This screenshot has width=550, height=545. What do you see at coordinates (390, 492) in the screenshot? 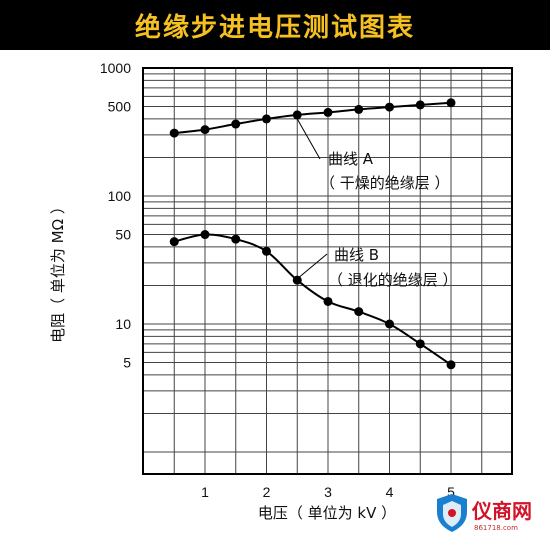
I see `x-tick-label: 4` at bounding box center [390, 492].